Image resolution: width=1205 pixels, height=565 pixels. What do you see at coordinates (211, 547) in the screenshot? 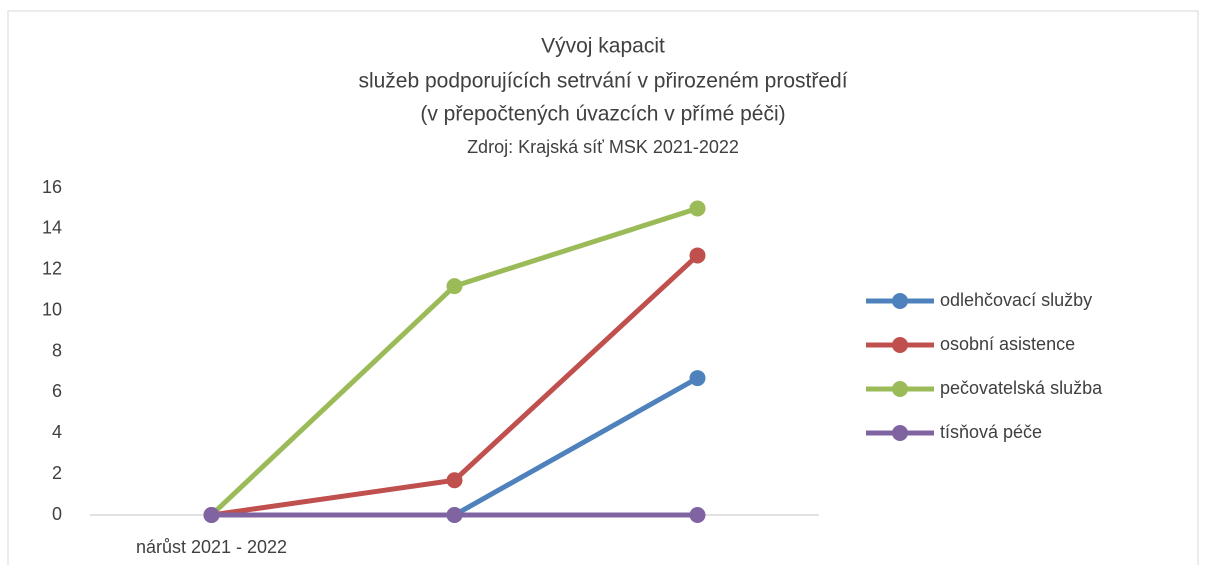
I see `x-tick-label: nárůst 2021 - 2022` at bounding box center [211, 547].